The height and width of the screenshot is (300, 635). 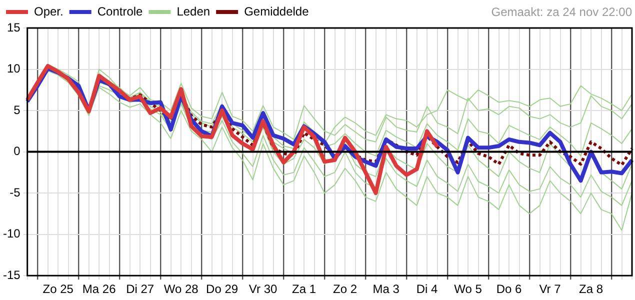 What do you see at coordinates (263, 289) in the screenshot?
I see `x-tick-label: Vr 30` at bounding box center [263, 289].